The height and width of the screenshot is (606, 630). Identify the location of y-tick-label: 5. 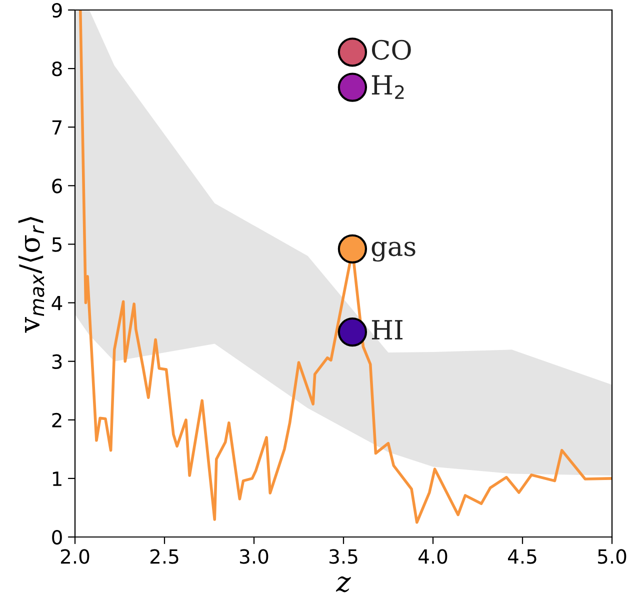
(57, 244).